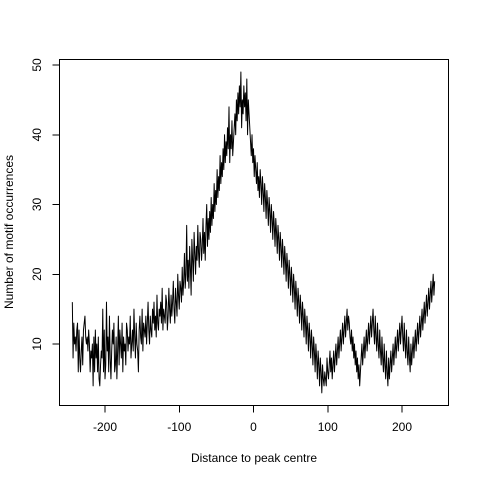 The width and height of the screenshot is (480, 480). Describe the element at coordinates (9, 232) in the screenshot. I see `y-axis-label: Number of motif occurrences` at that location.